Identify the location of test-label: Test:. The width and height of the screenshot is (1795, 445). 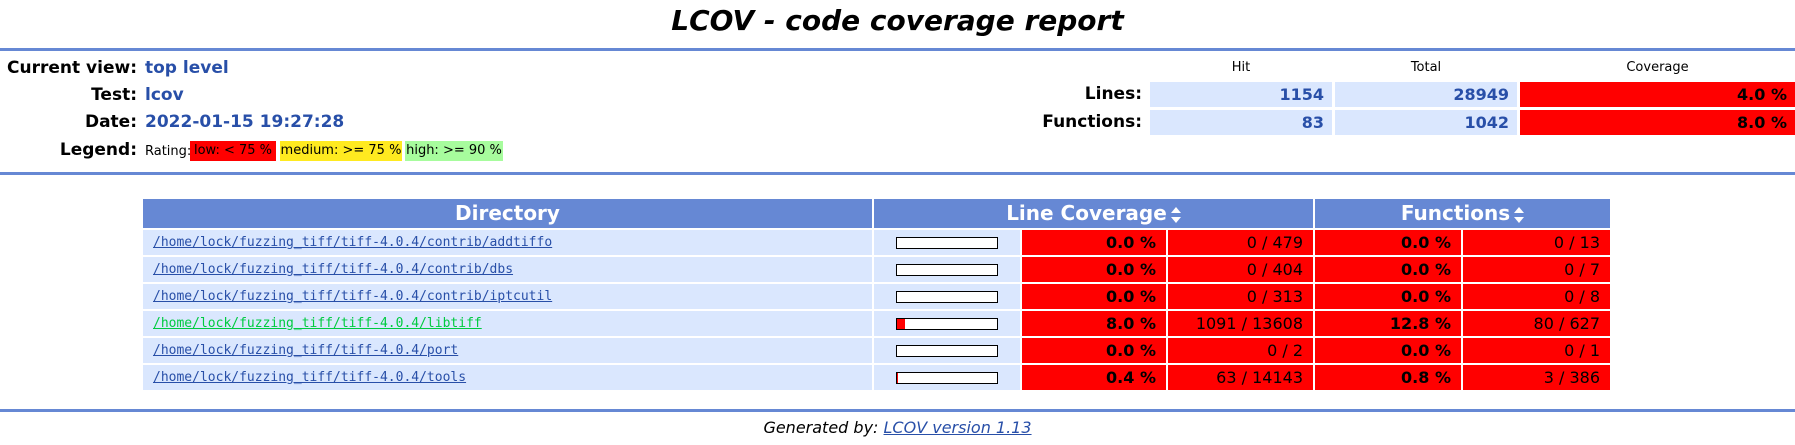
(114, 95).